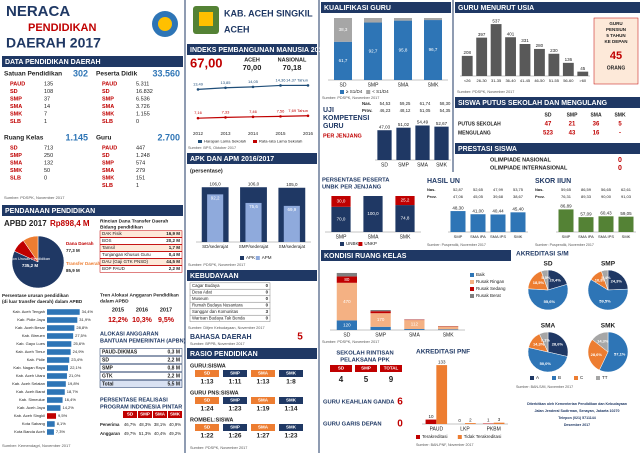 The height and width of the screenshot is (453, 640). Describe the element at coordinates (292, 184) in the screenshot. I see `value-label: 105,0` at that location.